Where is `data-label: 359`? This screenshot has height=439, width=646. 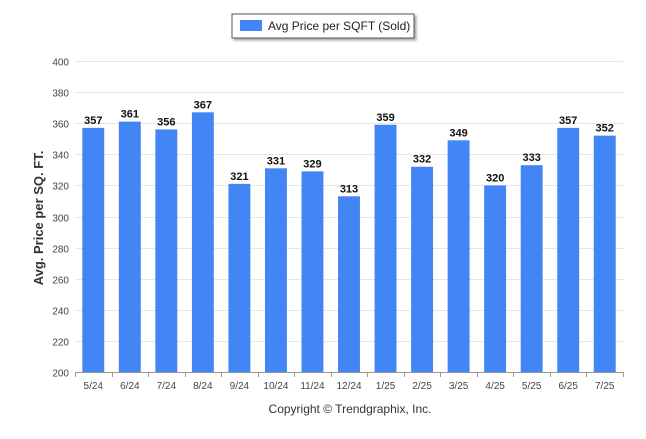 data-label: 359 is located at coordinates (385, 118).